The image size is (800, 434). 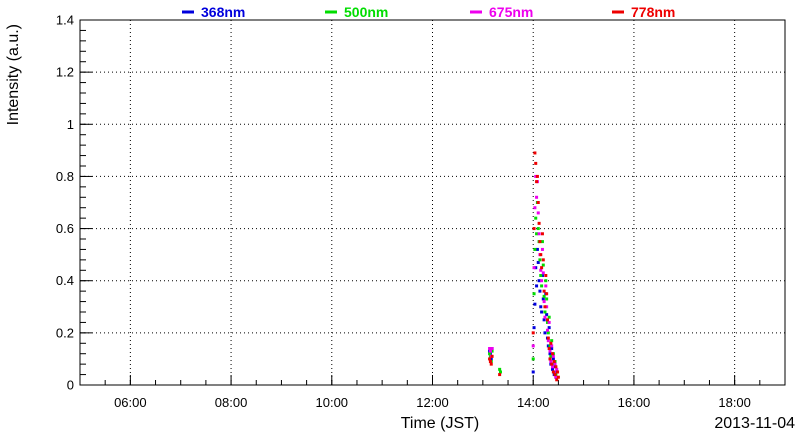 What do you see at coordinates (223, 12) in the screenshot?
I see `legend-label: 368nm` at bounding box center [223, 12].